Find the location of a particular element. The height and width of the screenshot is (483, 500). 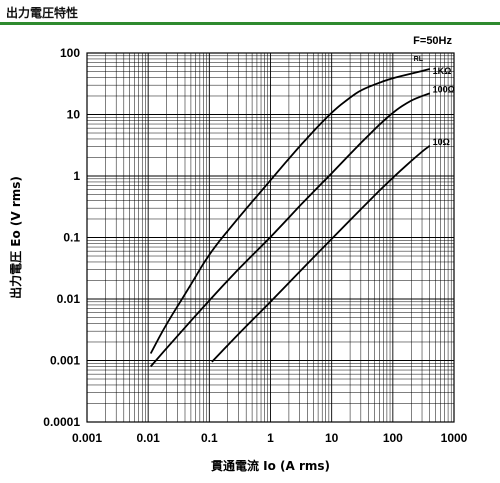

series-label: 10Ω is located at coordinates (441, 142).